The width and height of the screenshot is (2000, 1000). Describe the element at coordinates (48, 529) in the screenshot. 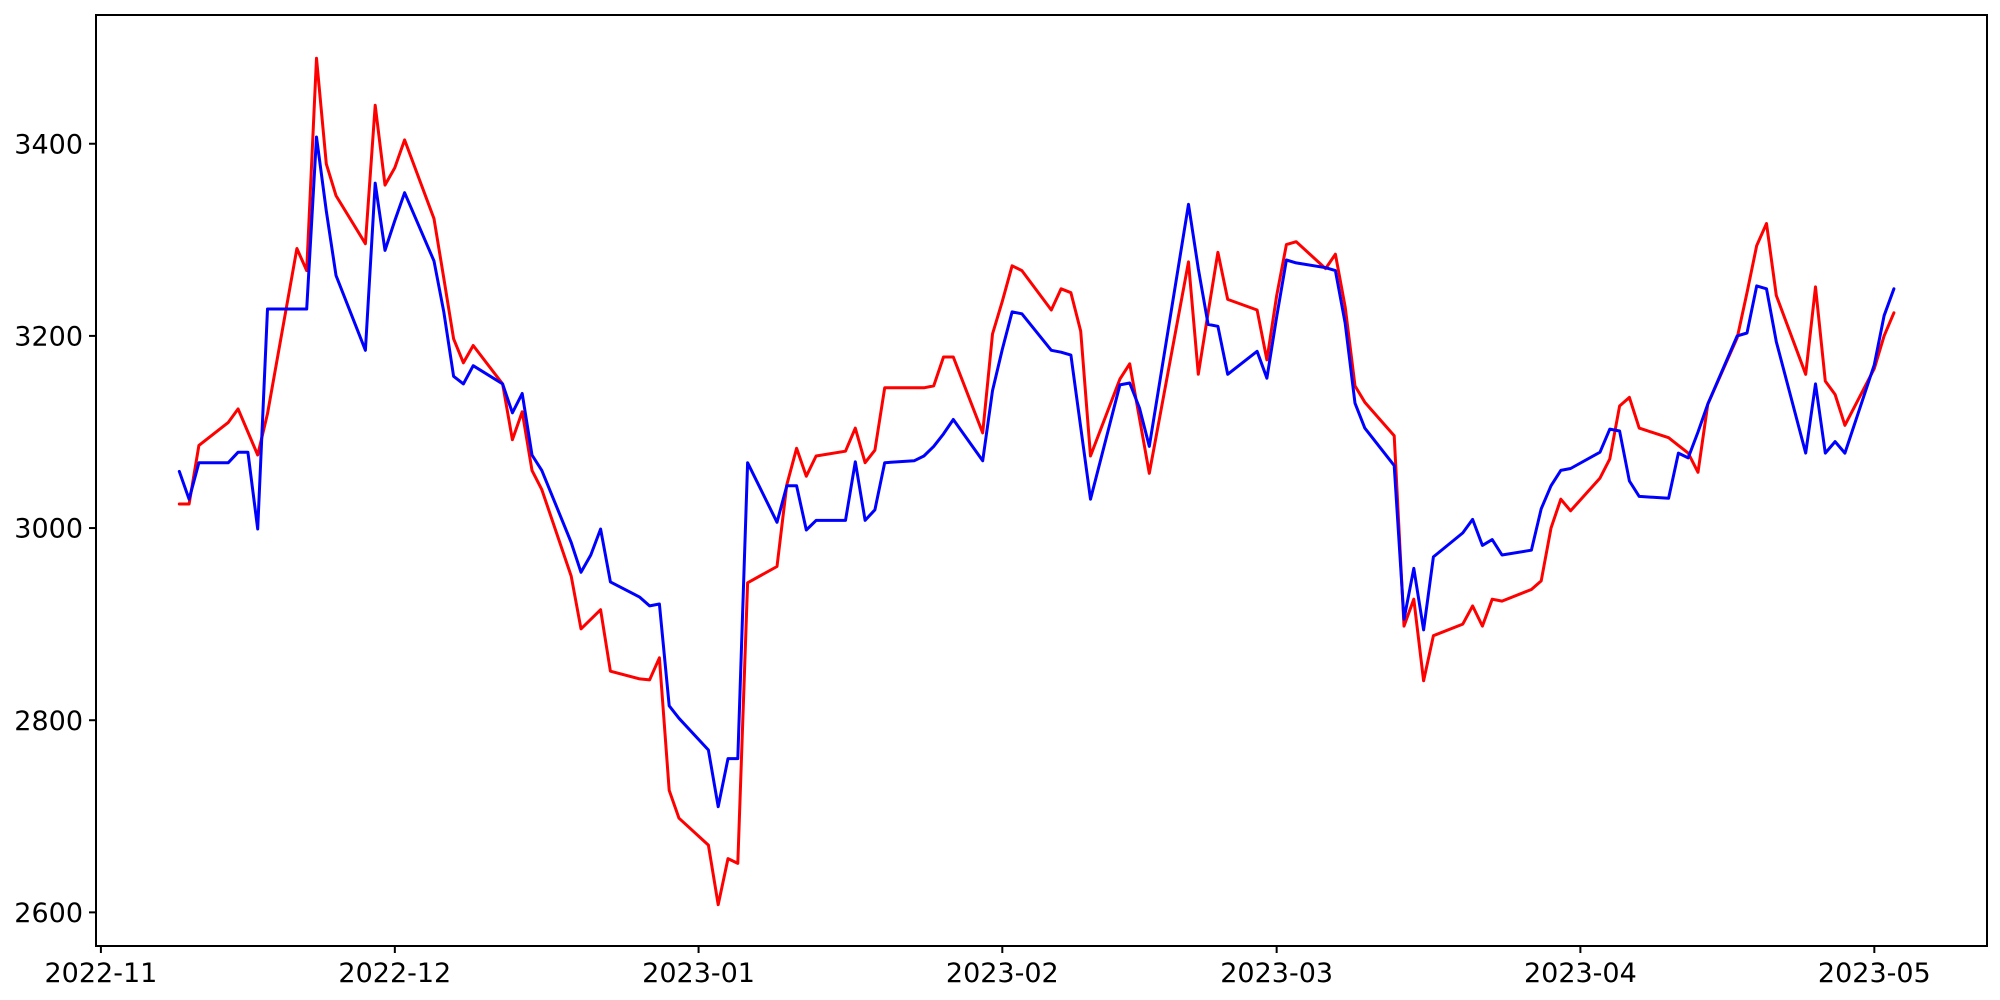

I see `y-tick-label: 3000` at that location.